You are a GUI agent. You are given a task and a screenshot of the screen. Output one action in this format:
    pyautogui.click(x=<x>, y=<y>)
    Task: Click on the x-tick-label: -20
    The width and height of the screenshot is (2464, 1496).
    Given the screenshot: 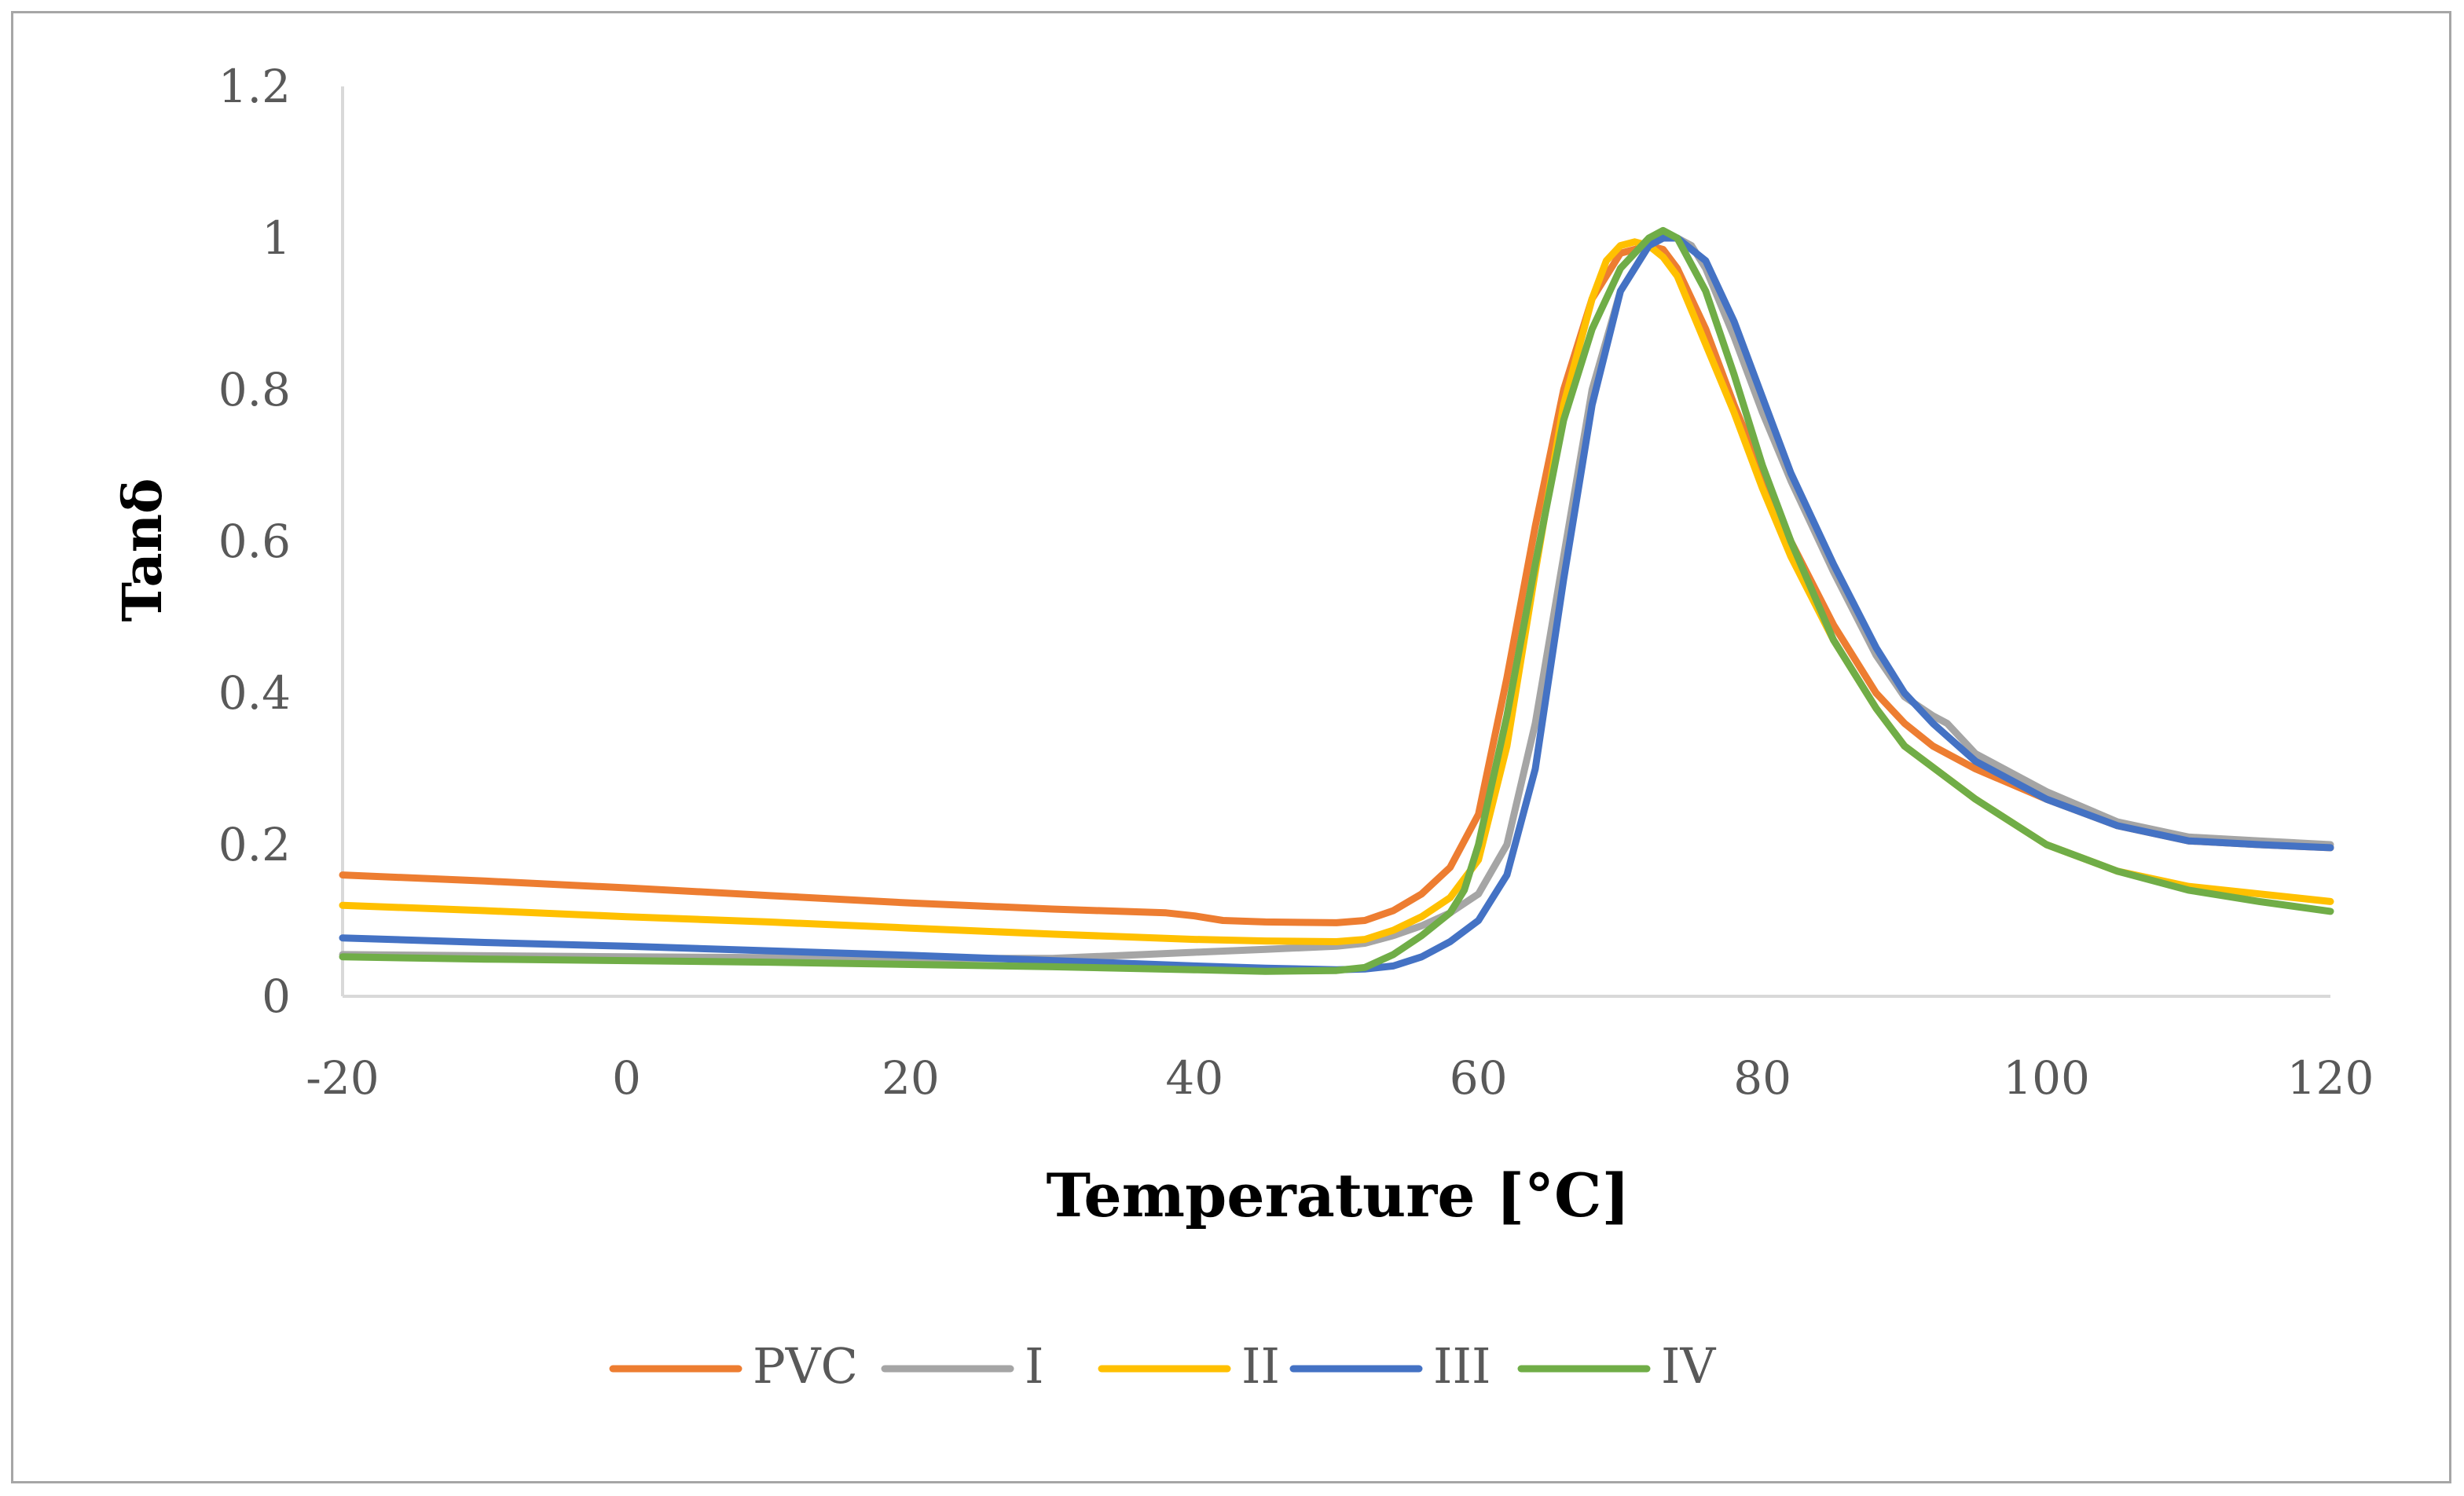 What is the action you would take?
    pyautogui.click(x=342, y=1078)
    